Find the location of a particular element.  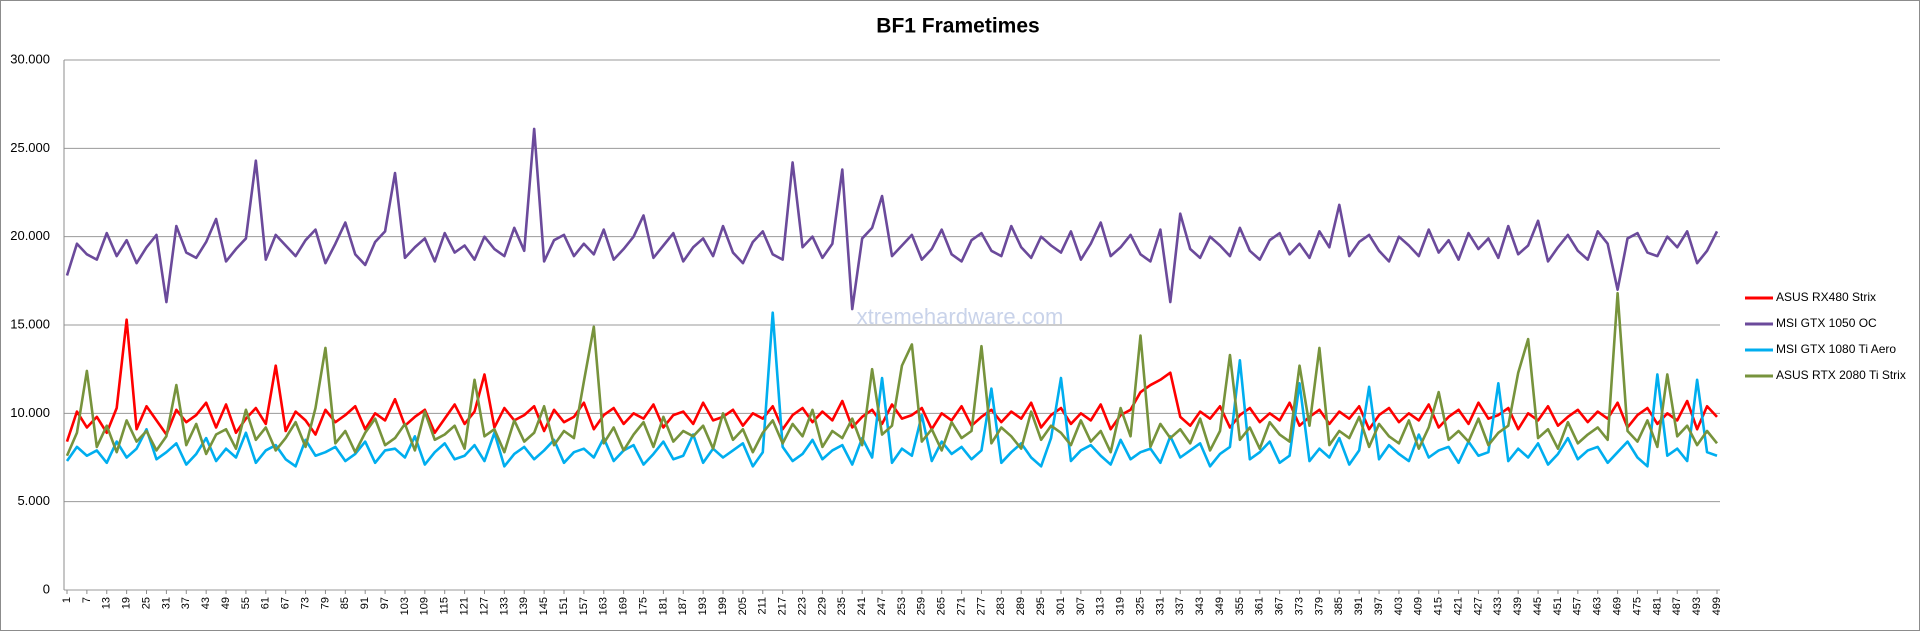

x-tick-label: 235 is located at coordinates (842, 606).